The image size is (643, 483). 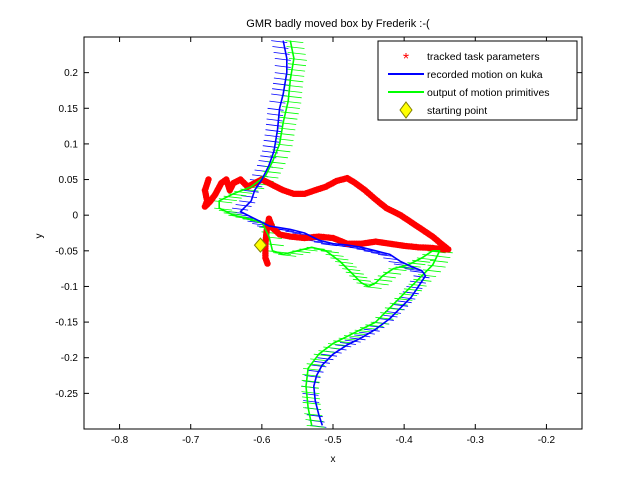 What do you see at coordinates (477, 80) in the screenshot?
I see `legend-box` at bounding box center [477, 80].